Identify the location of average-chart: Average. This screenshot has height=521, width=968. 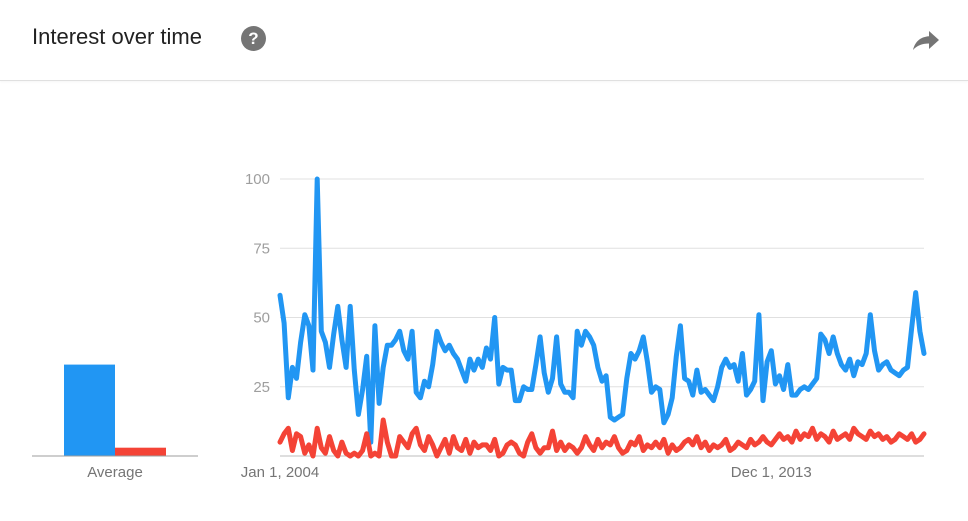
(115, 422).